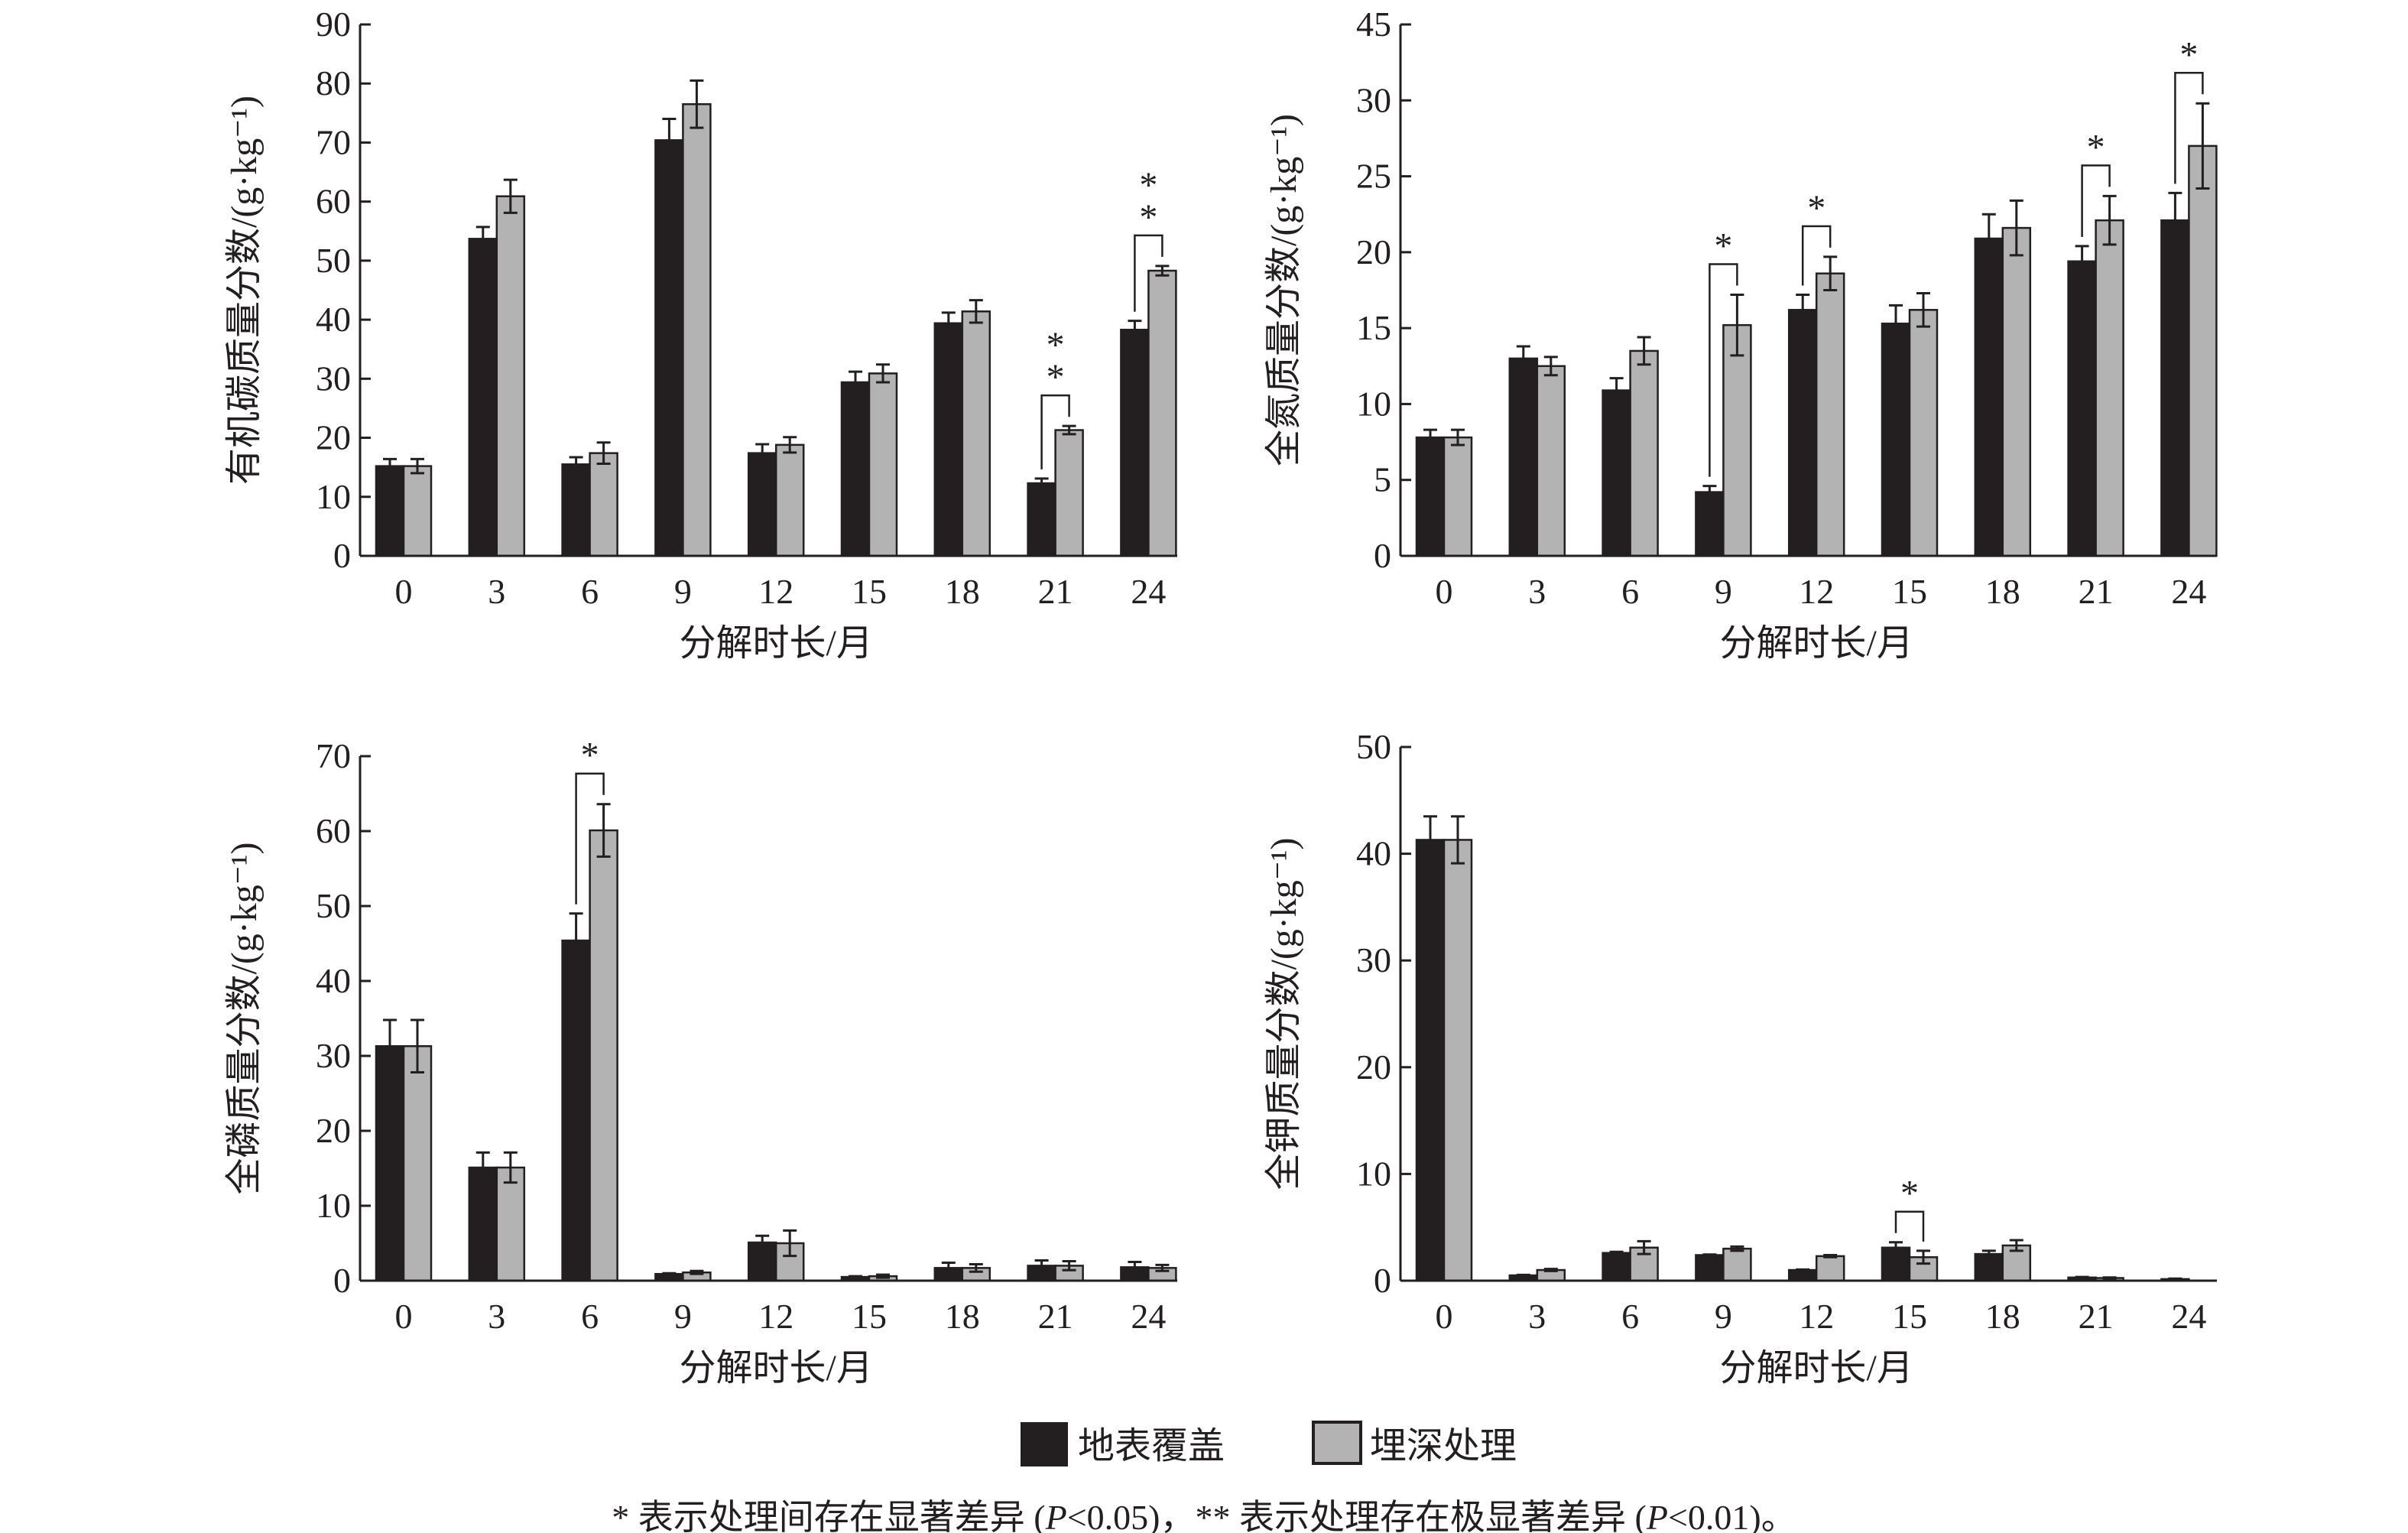 The height and width of the screenshot is (1533, 2408). What do you see at coordinates (1269, 1443) in the screenshot?
I see `legend: 地表覆盖 埋深处理` at bounding box center [1269, 1443].